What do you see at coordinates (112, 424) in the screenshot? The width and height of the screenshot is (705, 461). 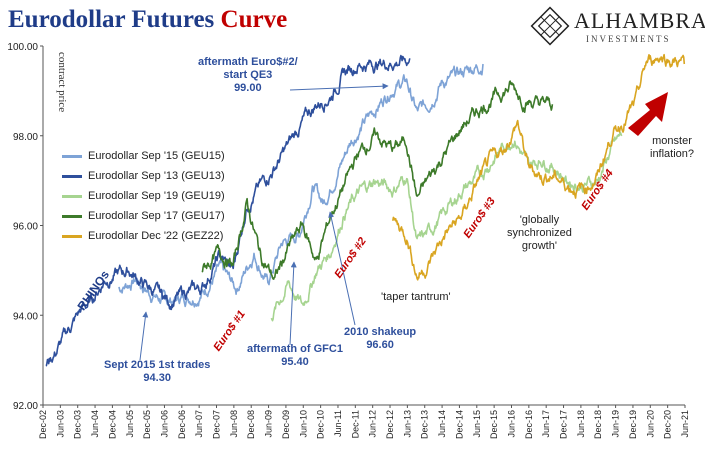 I see `x-tick-label: Dec-04` at bounding box center [112, 424].